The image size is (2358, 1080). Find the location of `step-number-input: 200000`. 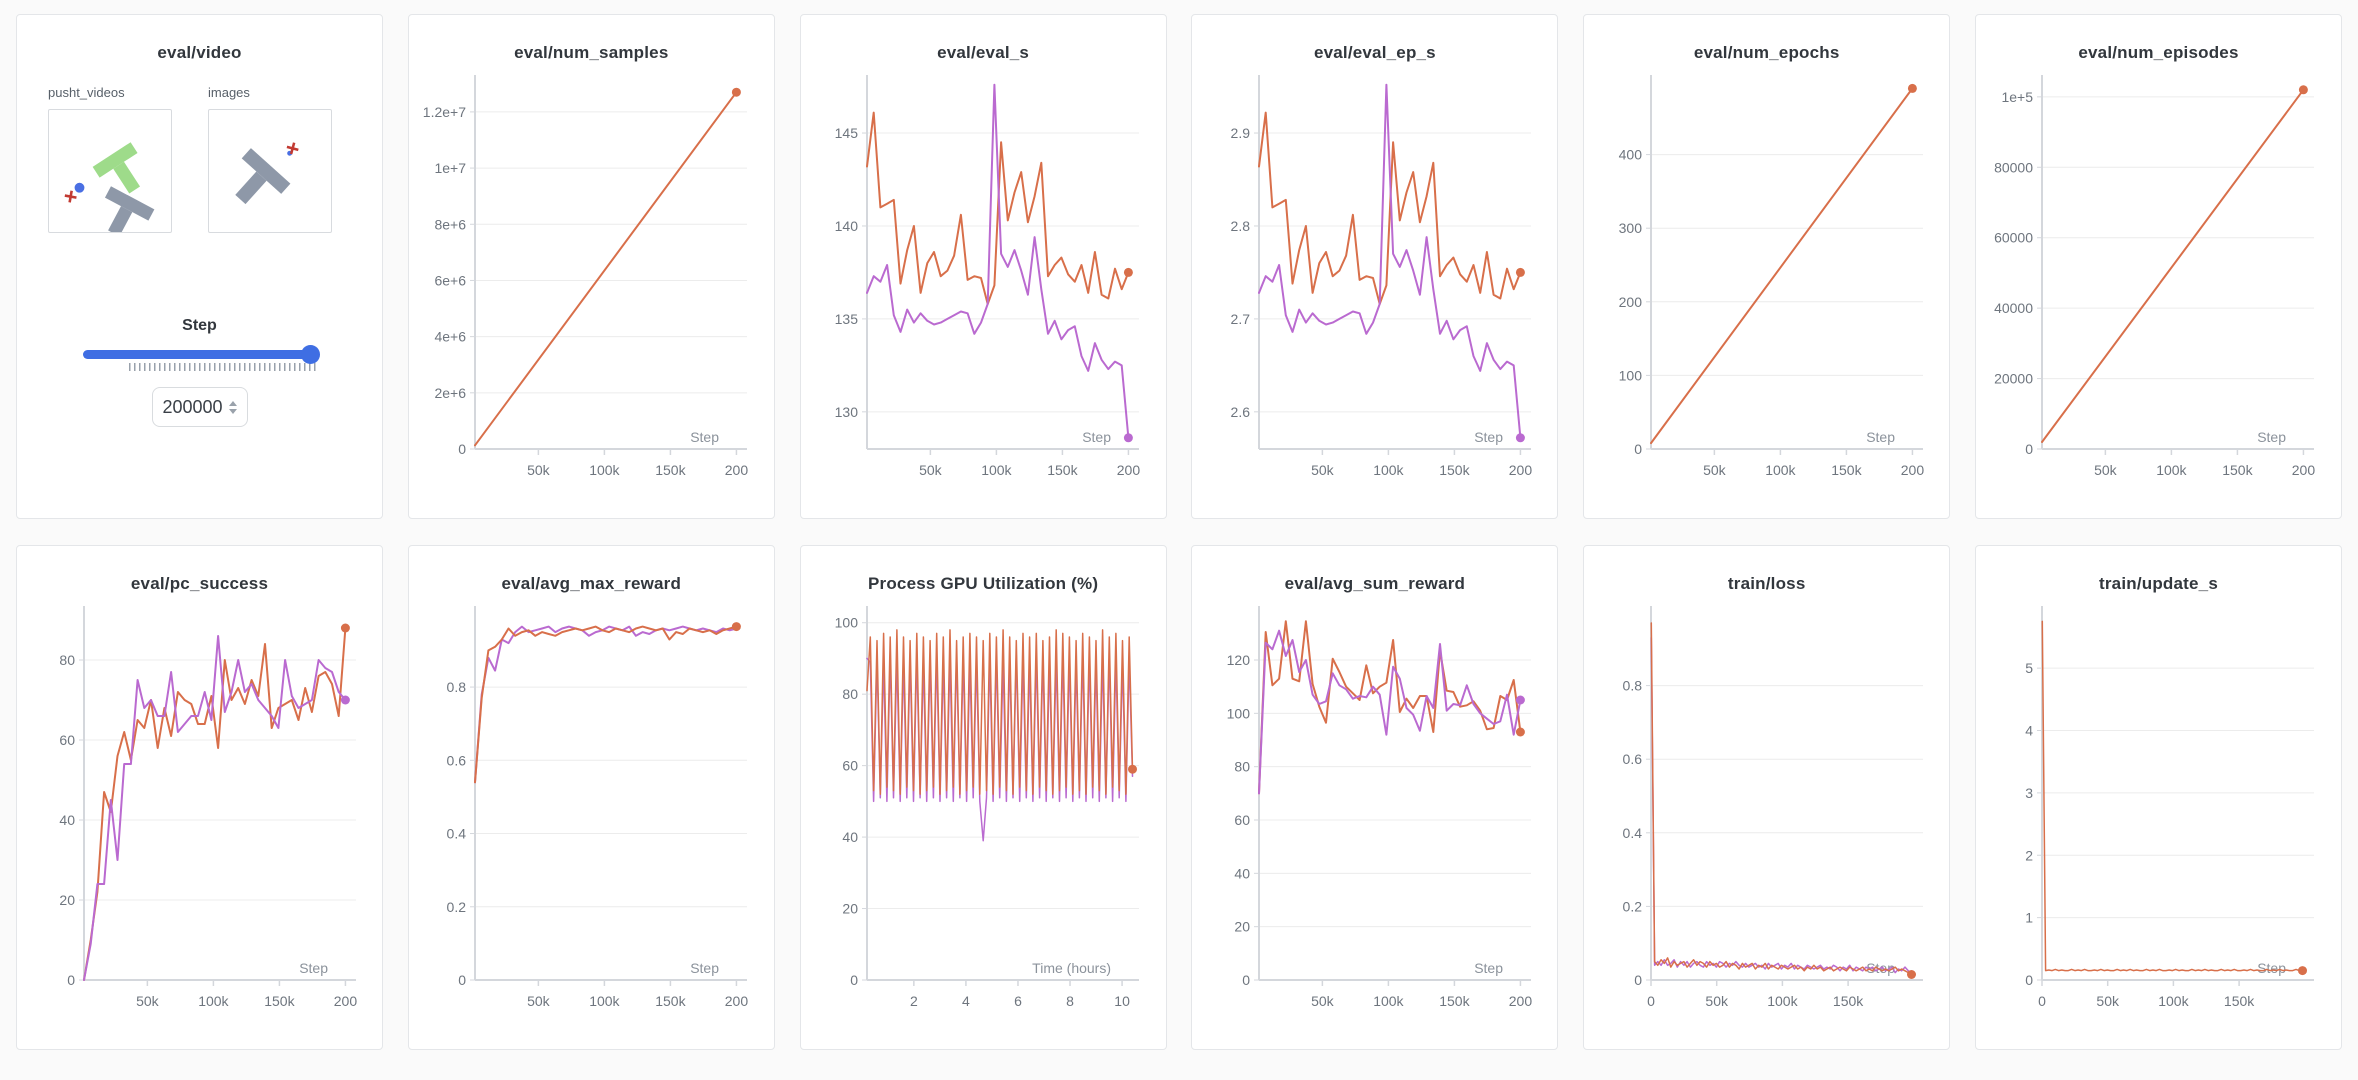

step-number-input: 200000 is located at coordinates (199, 407).